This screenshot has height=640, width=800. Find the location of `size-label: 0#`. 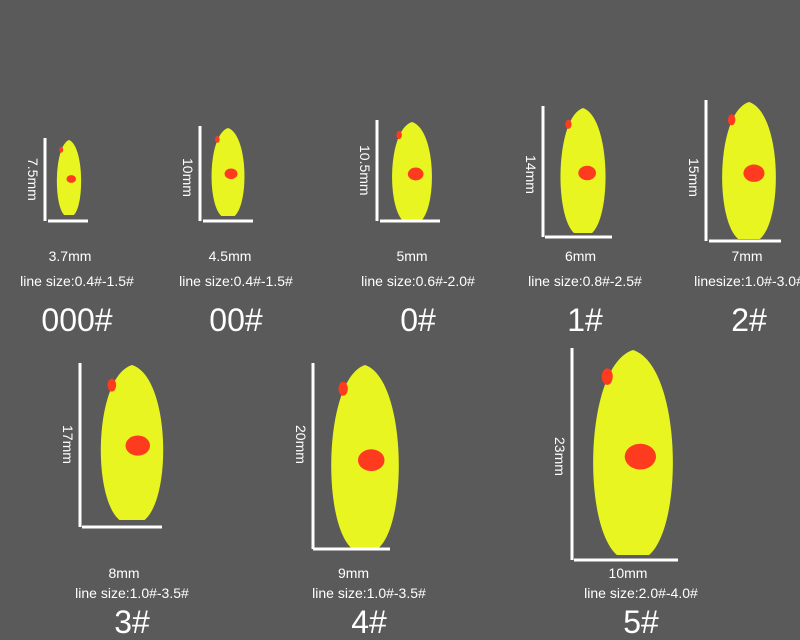

size-label: 0# is located at coordinates (418, 320).